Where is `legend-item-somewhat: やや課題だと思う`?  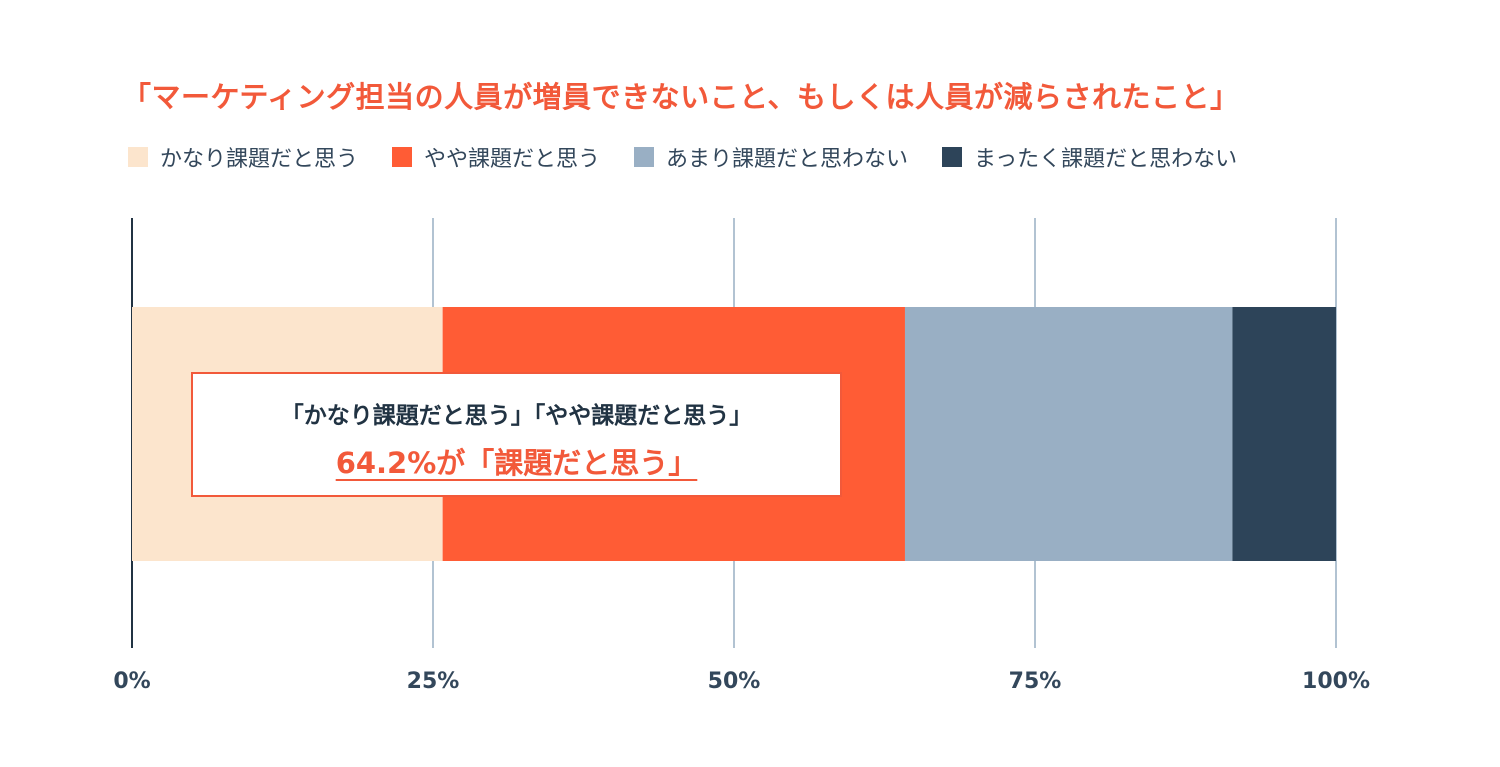
legend-item-somewhat: やや課題だと思う is located at coordinates (496, 157).